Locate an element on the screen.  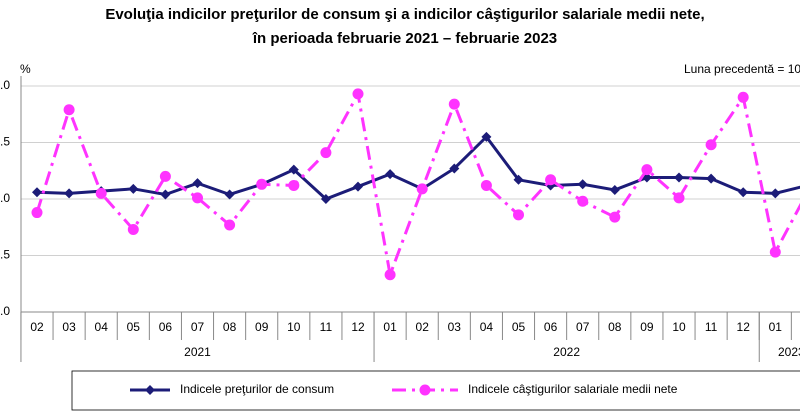
x-group-label: 2022 is located at coordinates (566, 352).